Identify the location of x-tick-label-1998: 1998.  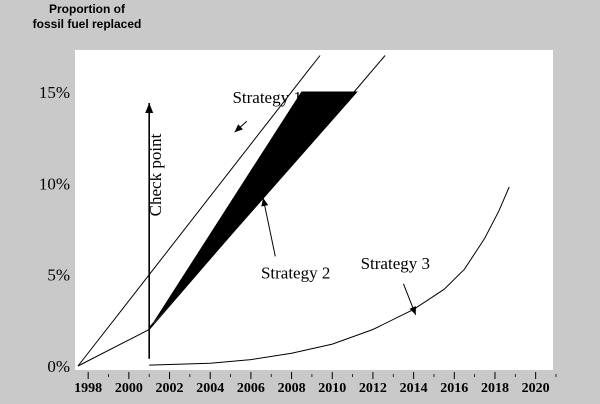
(88, 388).